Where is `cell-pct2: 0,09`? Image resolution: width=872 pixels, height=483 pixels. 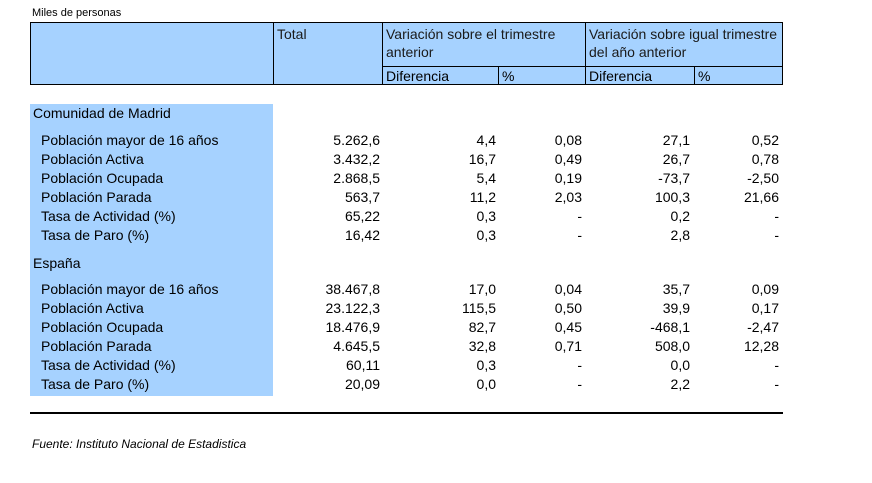 cell-pct2: 0,09 is located at coordinates (765, 289).